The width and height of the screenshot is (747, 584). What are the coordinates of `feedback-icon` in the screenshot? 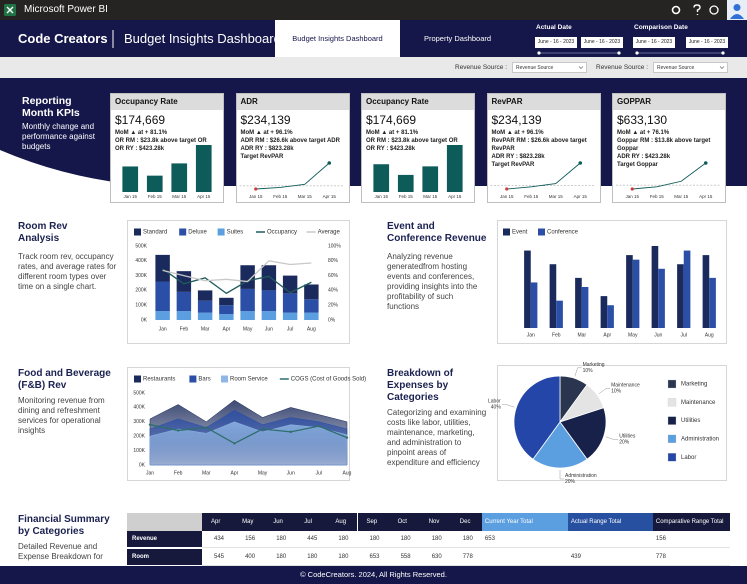 It's located at (714, 10).